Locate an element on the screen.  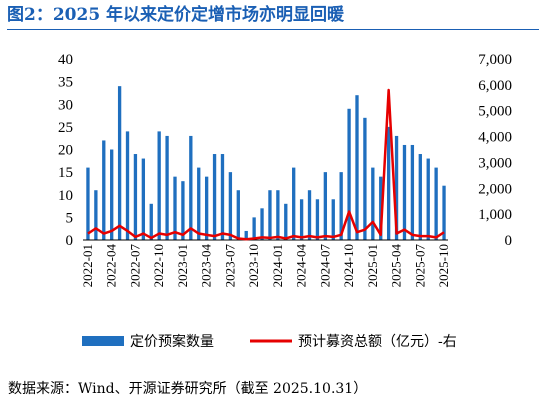
legend: 定价预案数量 预计募资总额（亿元）-右 is located at coordinates (269, 341).